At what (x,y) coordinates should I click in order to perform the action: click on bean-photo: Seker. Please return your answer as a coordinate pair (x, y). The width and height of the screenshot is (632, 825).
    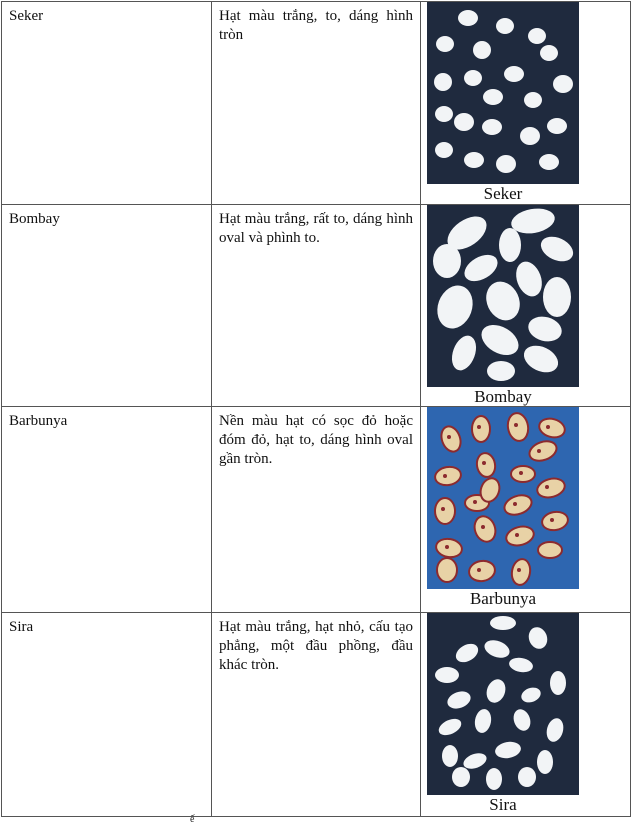
    Looking at the image, I should click on (503, 102).